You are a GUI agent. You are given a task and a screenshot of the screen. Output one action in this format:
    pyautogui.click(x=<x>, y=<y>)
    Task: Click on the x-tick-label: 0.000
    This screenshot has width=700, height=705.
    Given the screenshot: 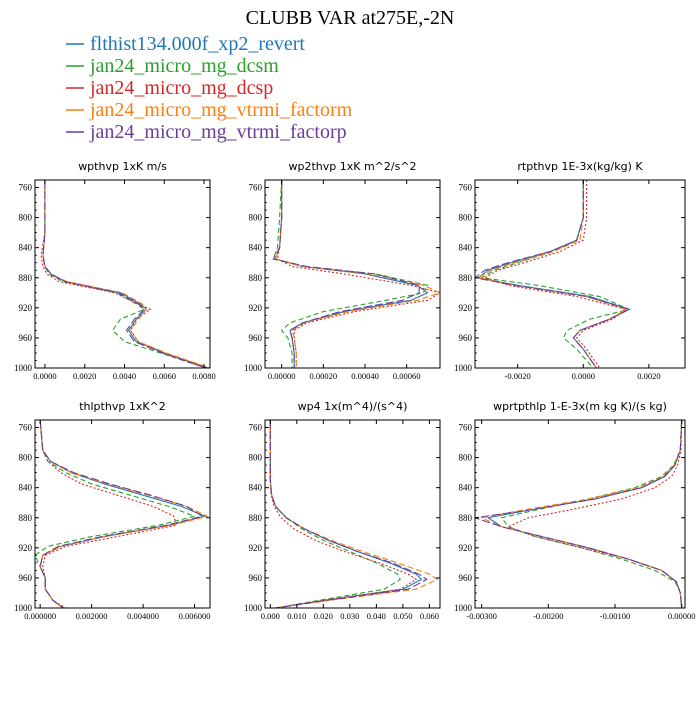 What is the action you would take?
    pyautogui.click(x=270, y=616)
    